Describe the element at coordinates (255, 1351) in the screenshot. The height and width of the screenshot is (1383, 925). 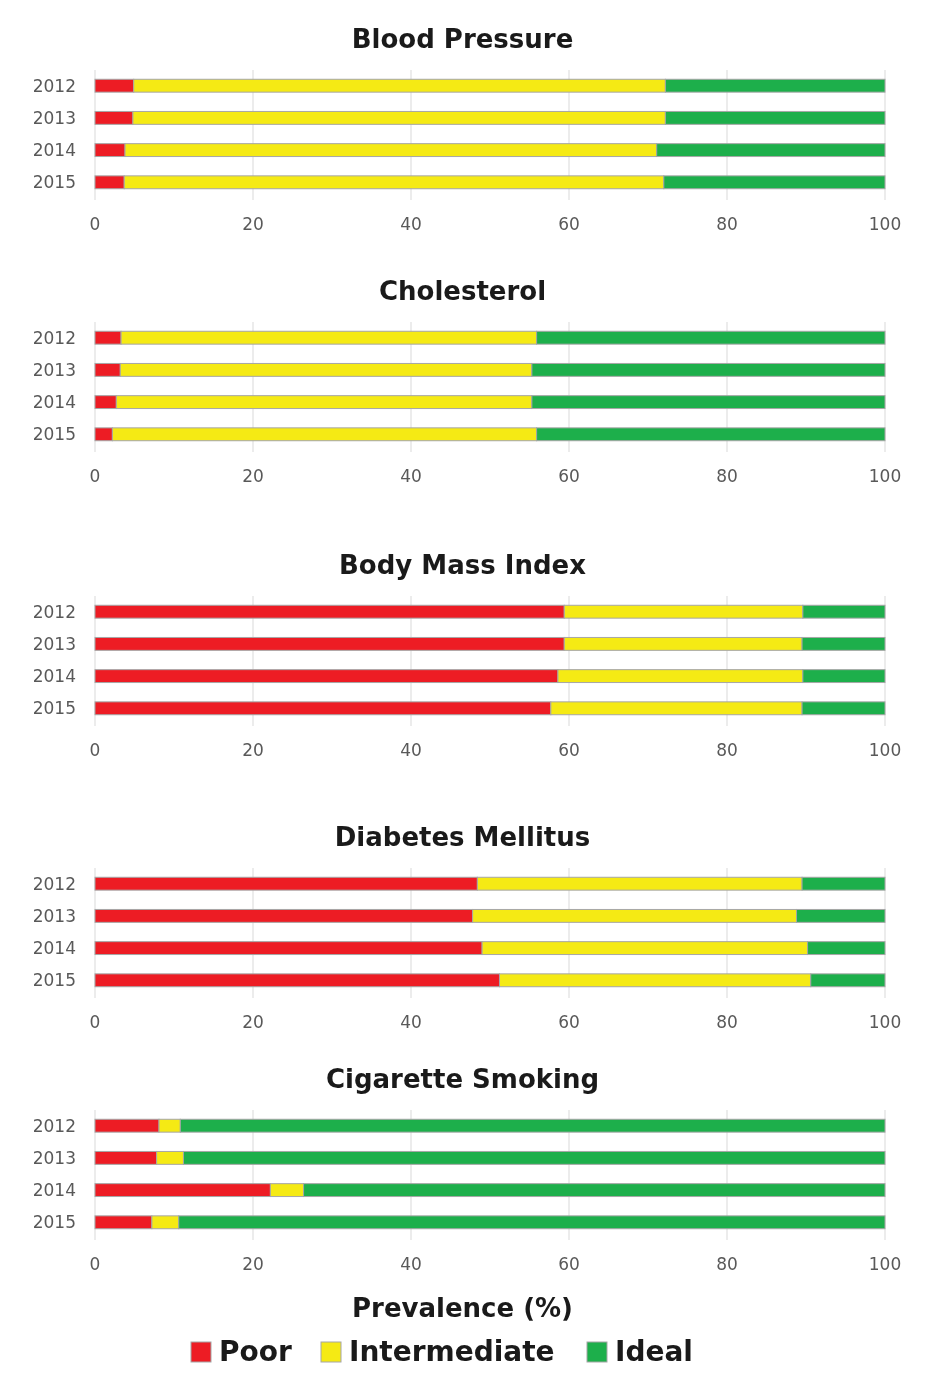
I see `legend-label: Poor` at that location.